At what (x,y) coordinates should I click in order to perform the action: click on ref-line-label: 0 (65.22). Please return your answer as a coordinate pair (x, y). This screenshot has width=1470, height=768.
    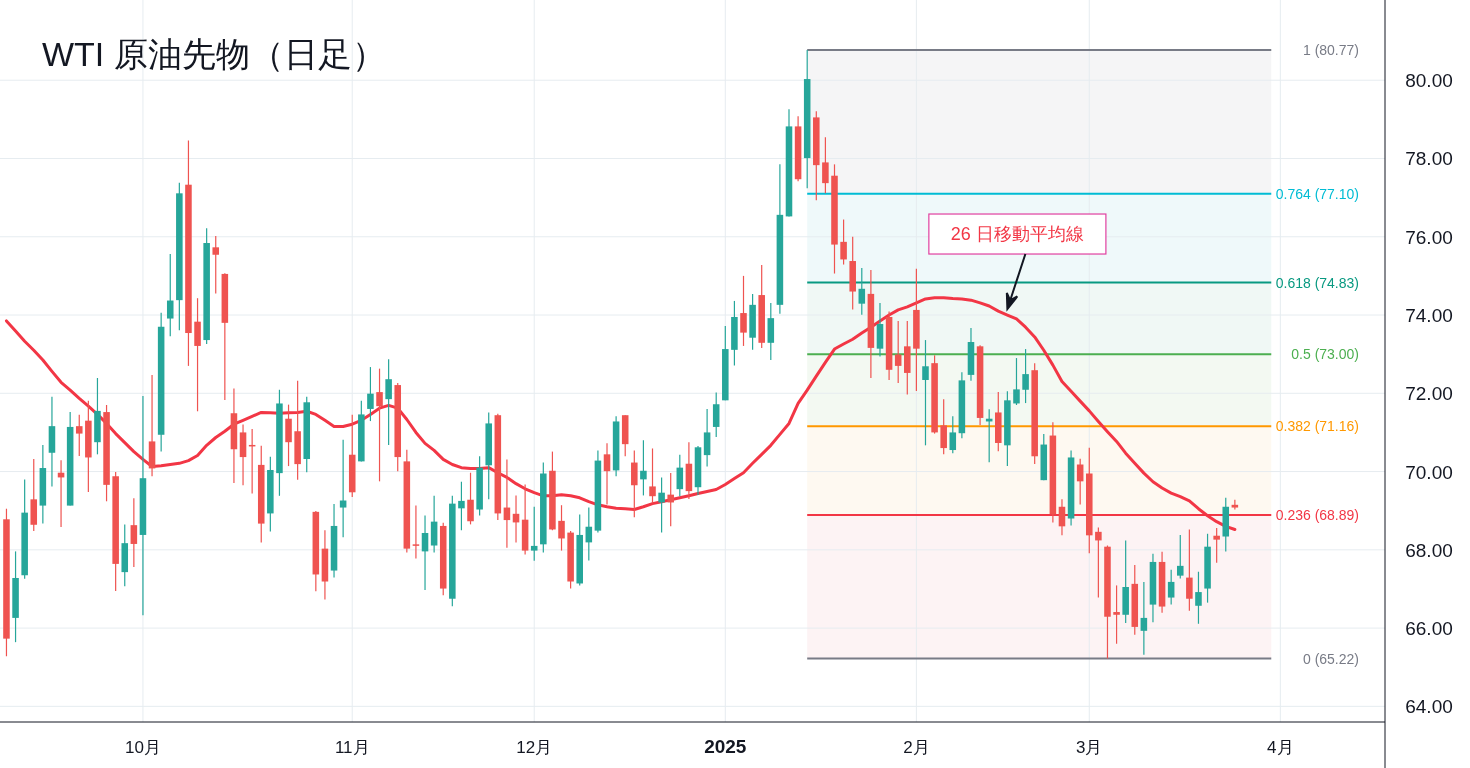
    Looking at the image, I should click on (1330, 658).